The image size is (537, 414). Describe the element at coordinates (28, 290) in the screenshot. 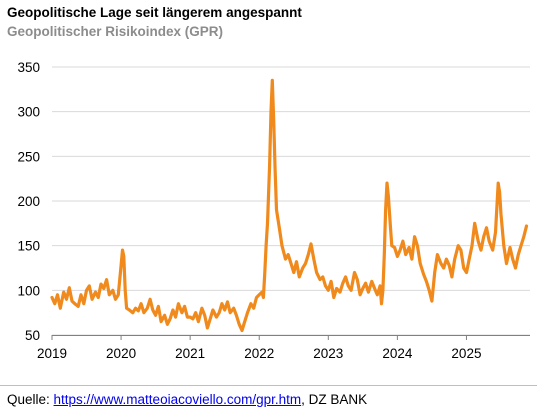

I see `y-tick-label: 100` at that location.